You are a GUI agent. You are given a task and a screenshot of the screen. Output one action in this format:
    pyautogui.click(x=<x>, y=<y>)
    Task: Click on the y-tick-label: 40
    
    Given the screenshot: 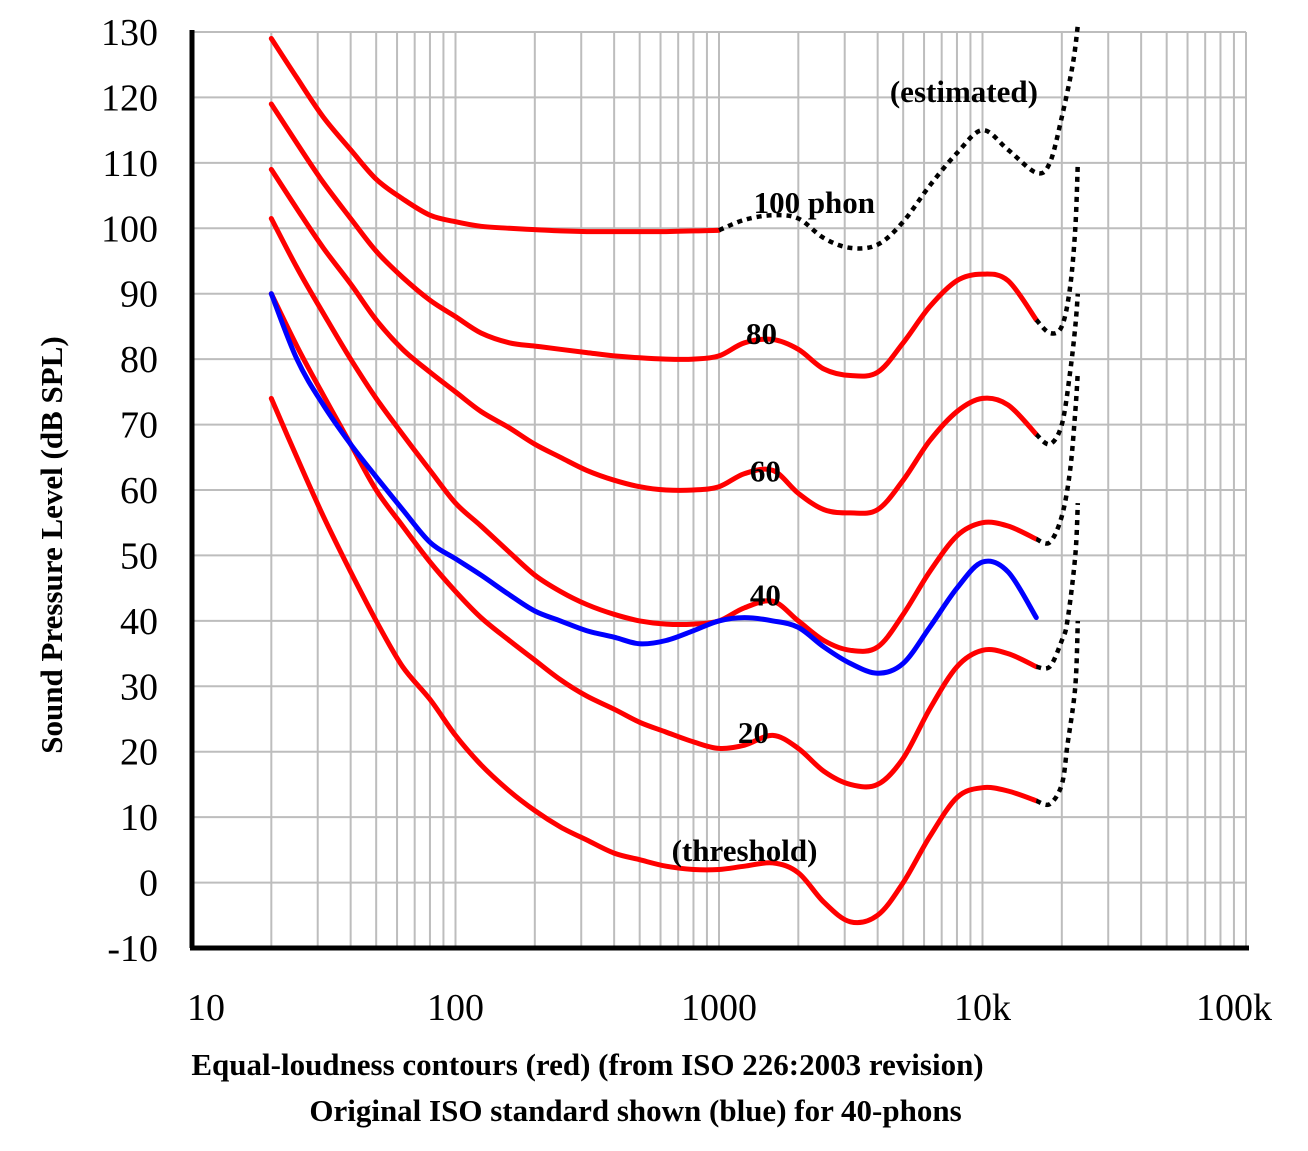 What is the action you would take?
    pyautogui.click(x=139, y=622)
    